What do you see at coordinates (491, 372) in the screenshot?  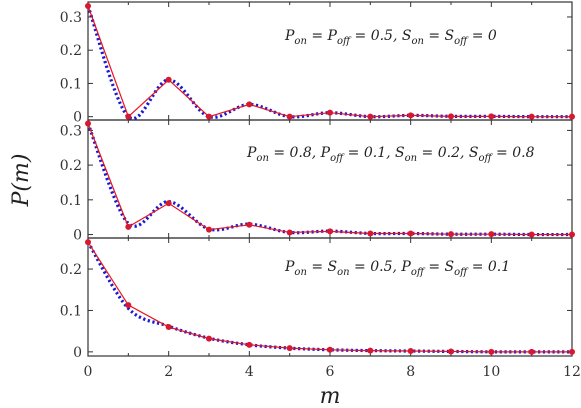 I see `x-tick-label: 10` at bounding box center [491, 372].